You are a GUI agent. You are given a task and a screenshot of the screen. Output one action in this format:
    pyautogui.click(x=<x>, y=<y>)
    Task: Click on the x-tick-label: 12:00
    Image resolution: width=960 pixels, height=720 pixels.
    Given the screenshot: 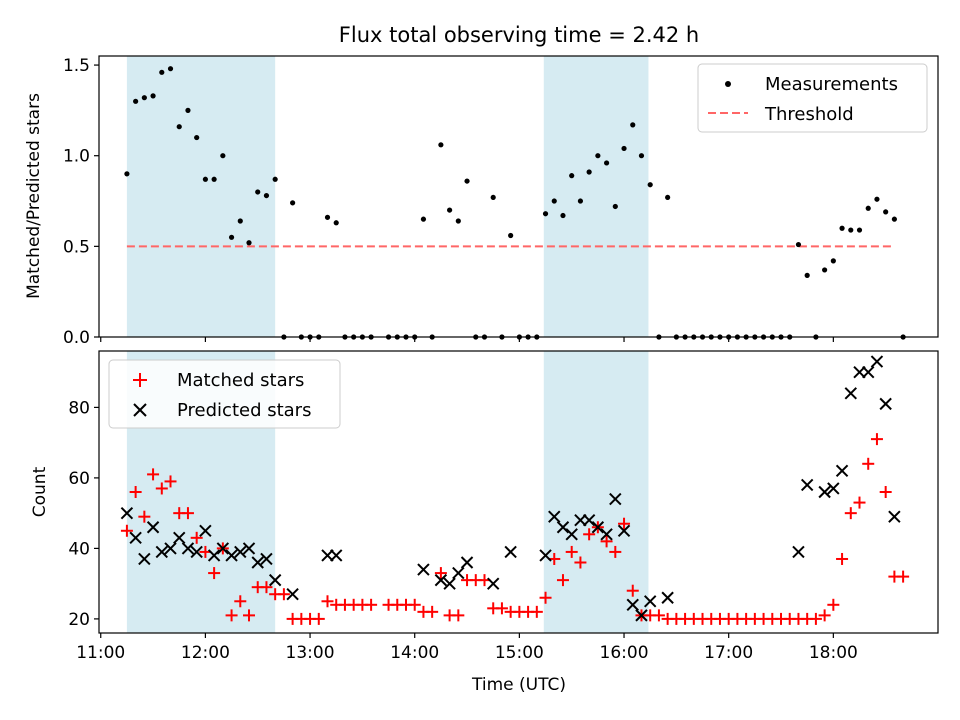 What is the action you would take?
    pyautogui.click(x=205, y=653)
    